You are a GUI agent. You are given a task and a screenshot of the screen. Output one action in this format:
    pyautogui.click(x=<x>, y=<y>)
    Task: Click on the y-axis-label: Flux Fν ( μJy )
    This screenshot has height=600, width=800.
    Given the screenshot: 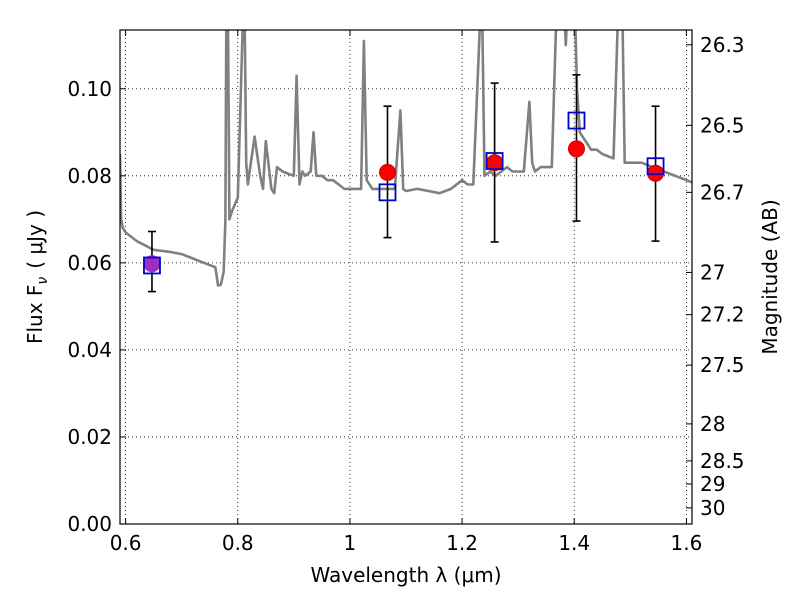 What is the action you would take?
    pyautogui.click(x=37, y=277)
    